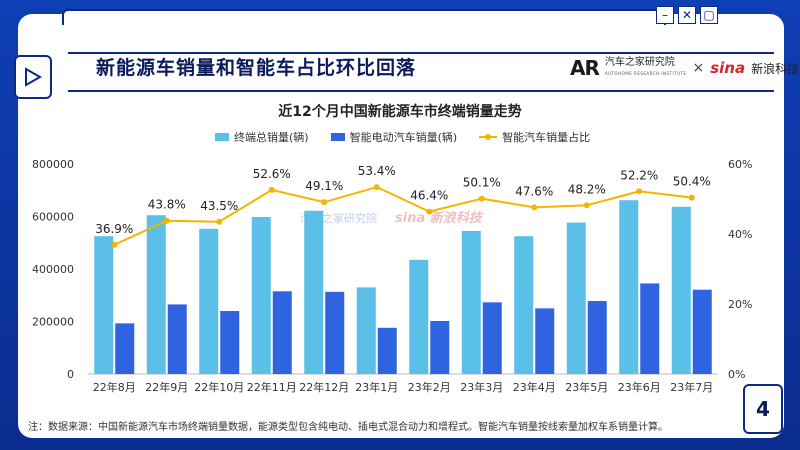  I want to click on legend-swatch-smart, so click(337, 137).